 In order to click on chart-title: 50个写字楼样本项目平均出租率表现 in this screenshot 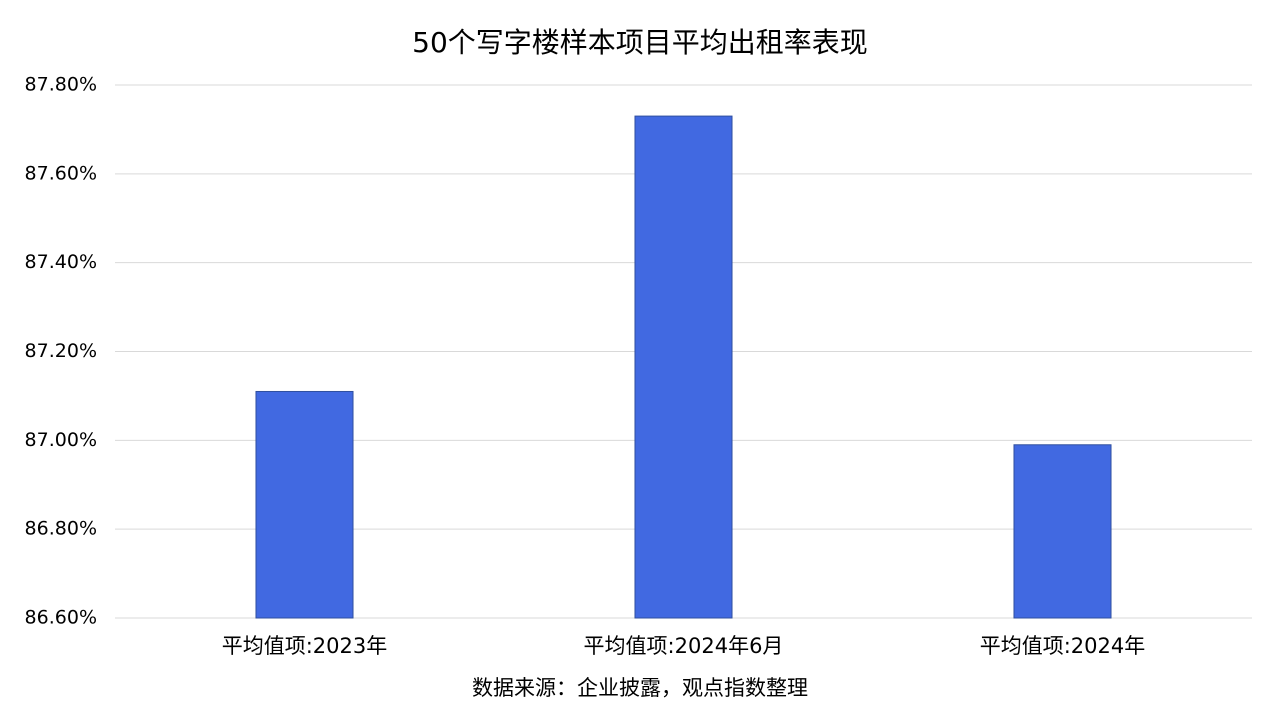, I will do `click(640, 42)`.